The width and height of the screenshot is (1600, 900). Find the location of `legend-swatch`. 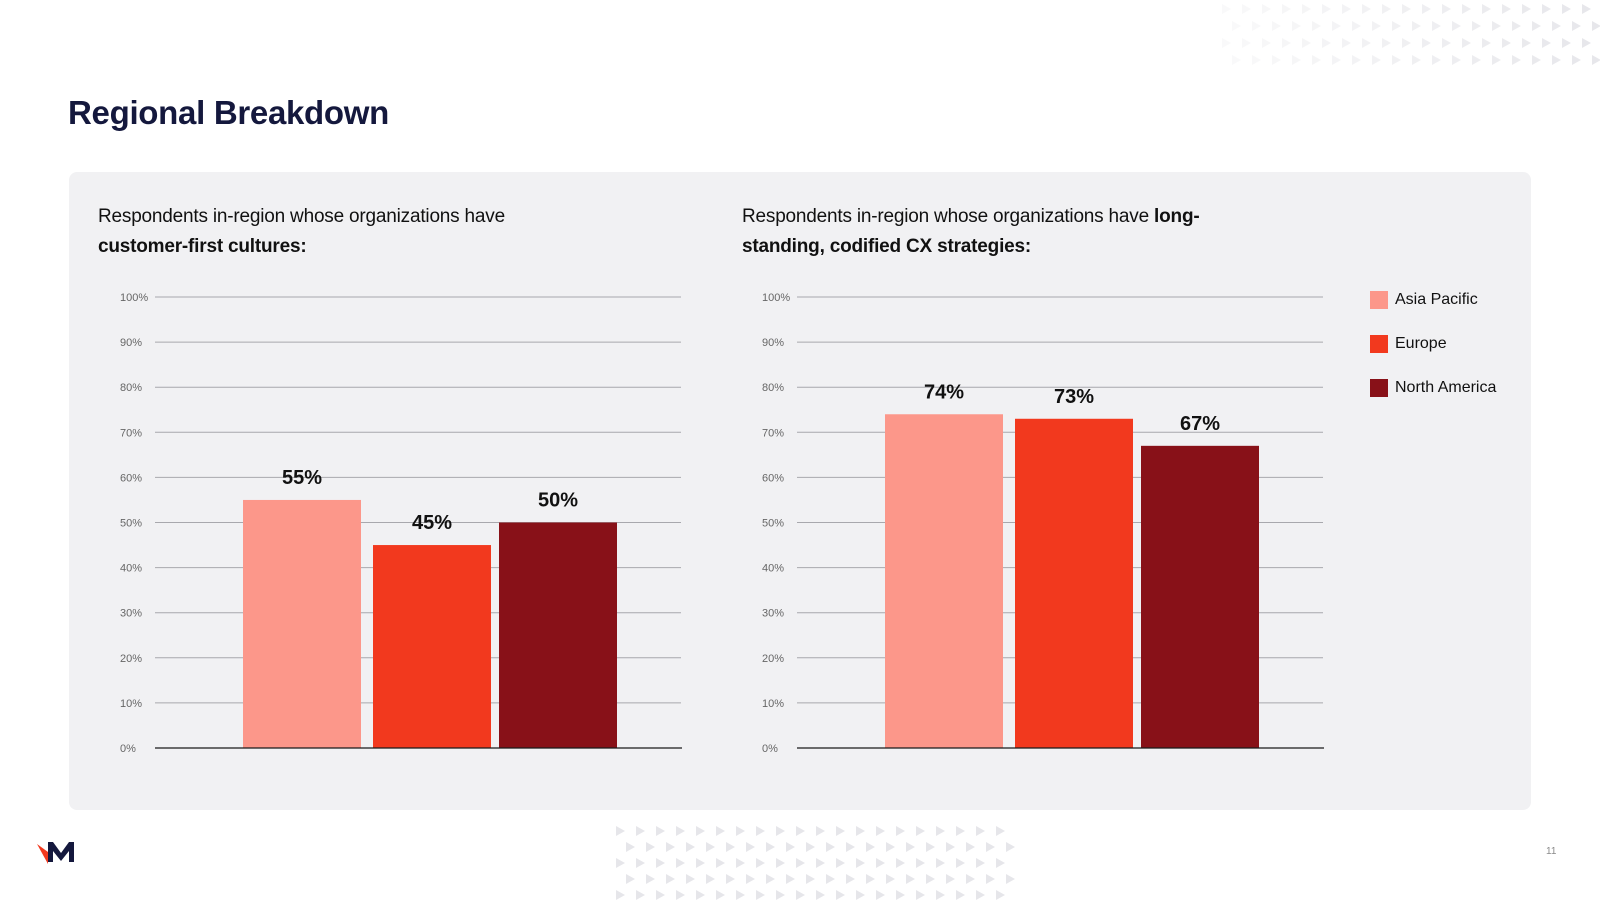

legend-swatch is located at coordinates (1379, 300).